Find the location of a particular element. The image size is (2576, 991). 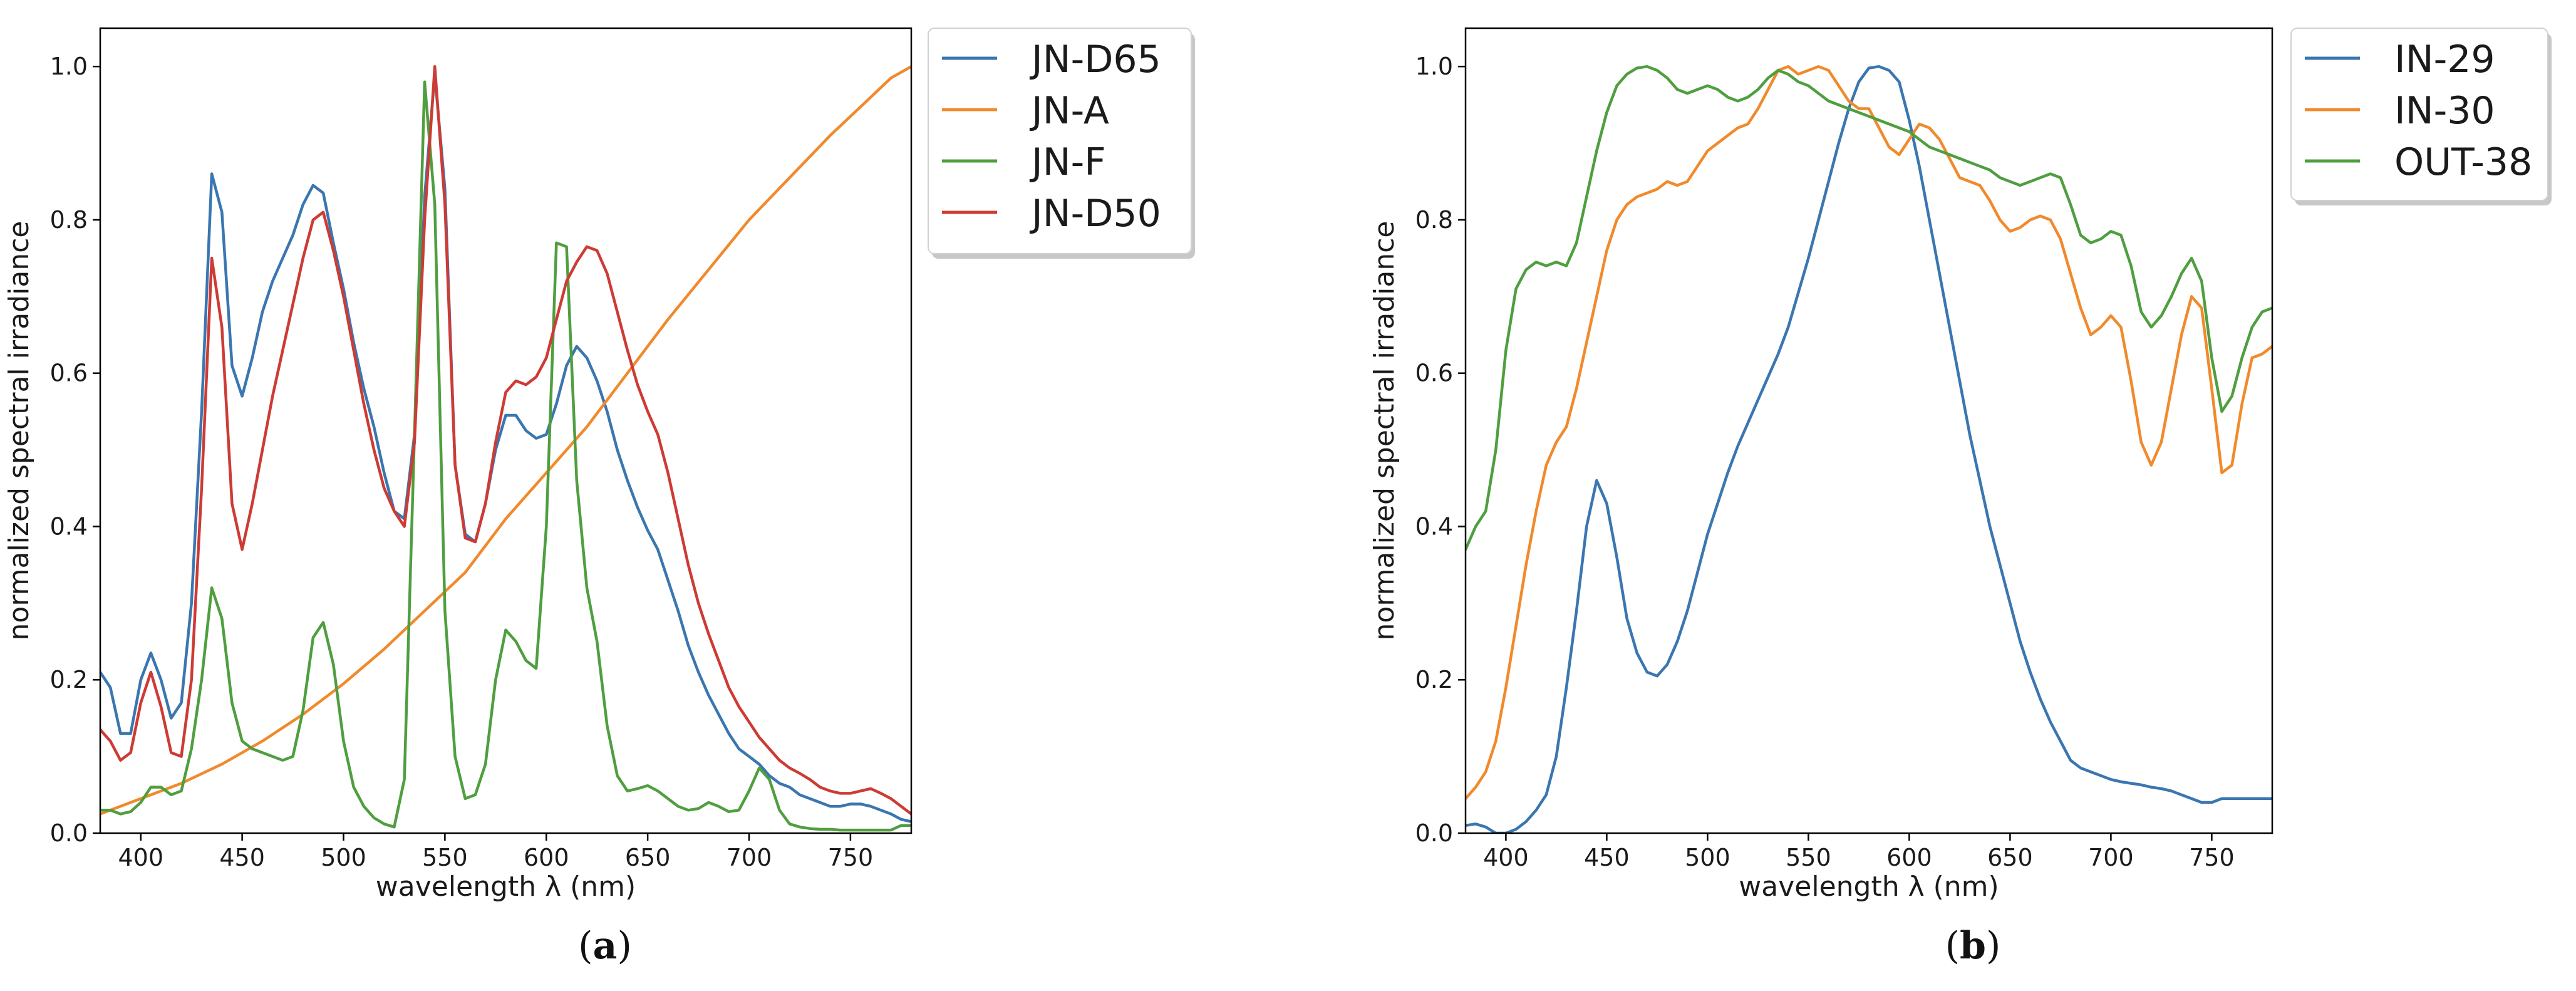

legend-label-JN-A: JN-A is located at coordinates (1069, 111).